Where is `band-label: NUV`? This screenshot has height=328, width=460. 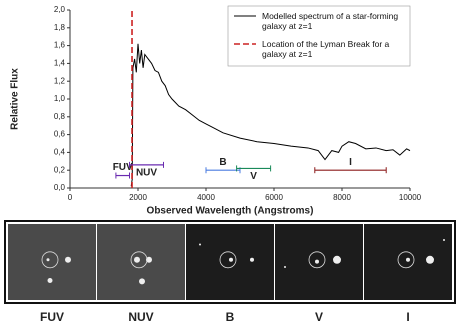 band-label: NUV is located at coordinates (146, 173).